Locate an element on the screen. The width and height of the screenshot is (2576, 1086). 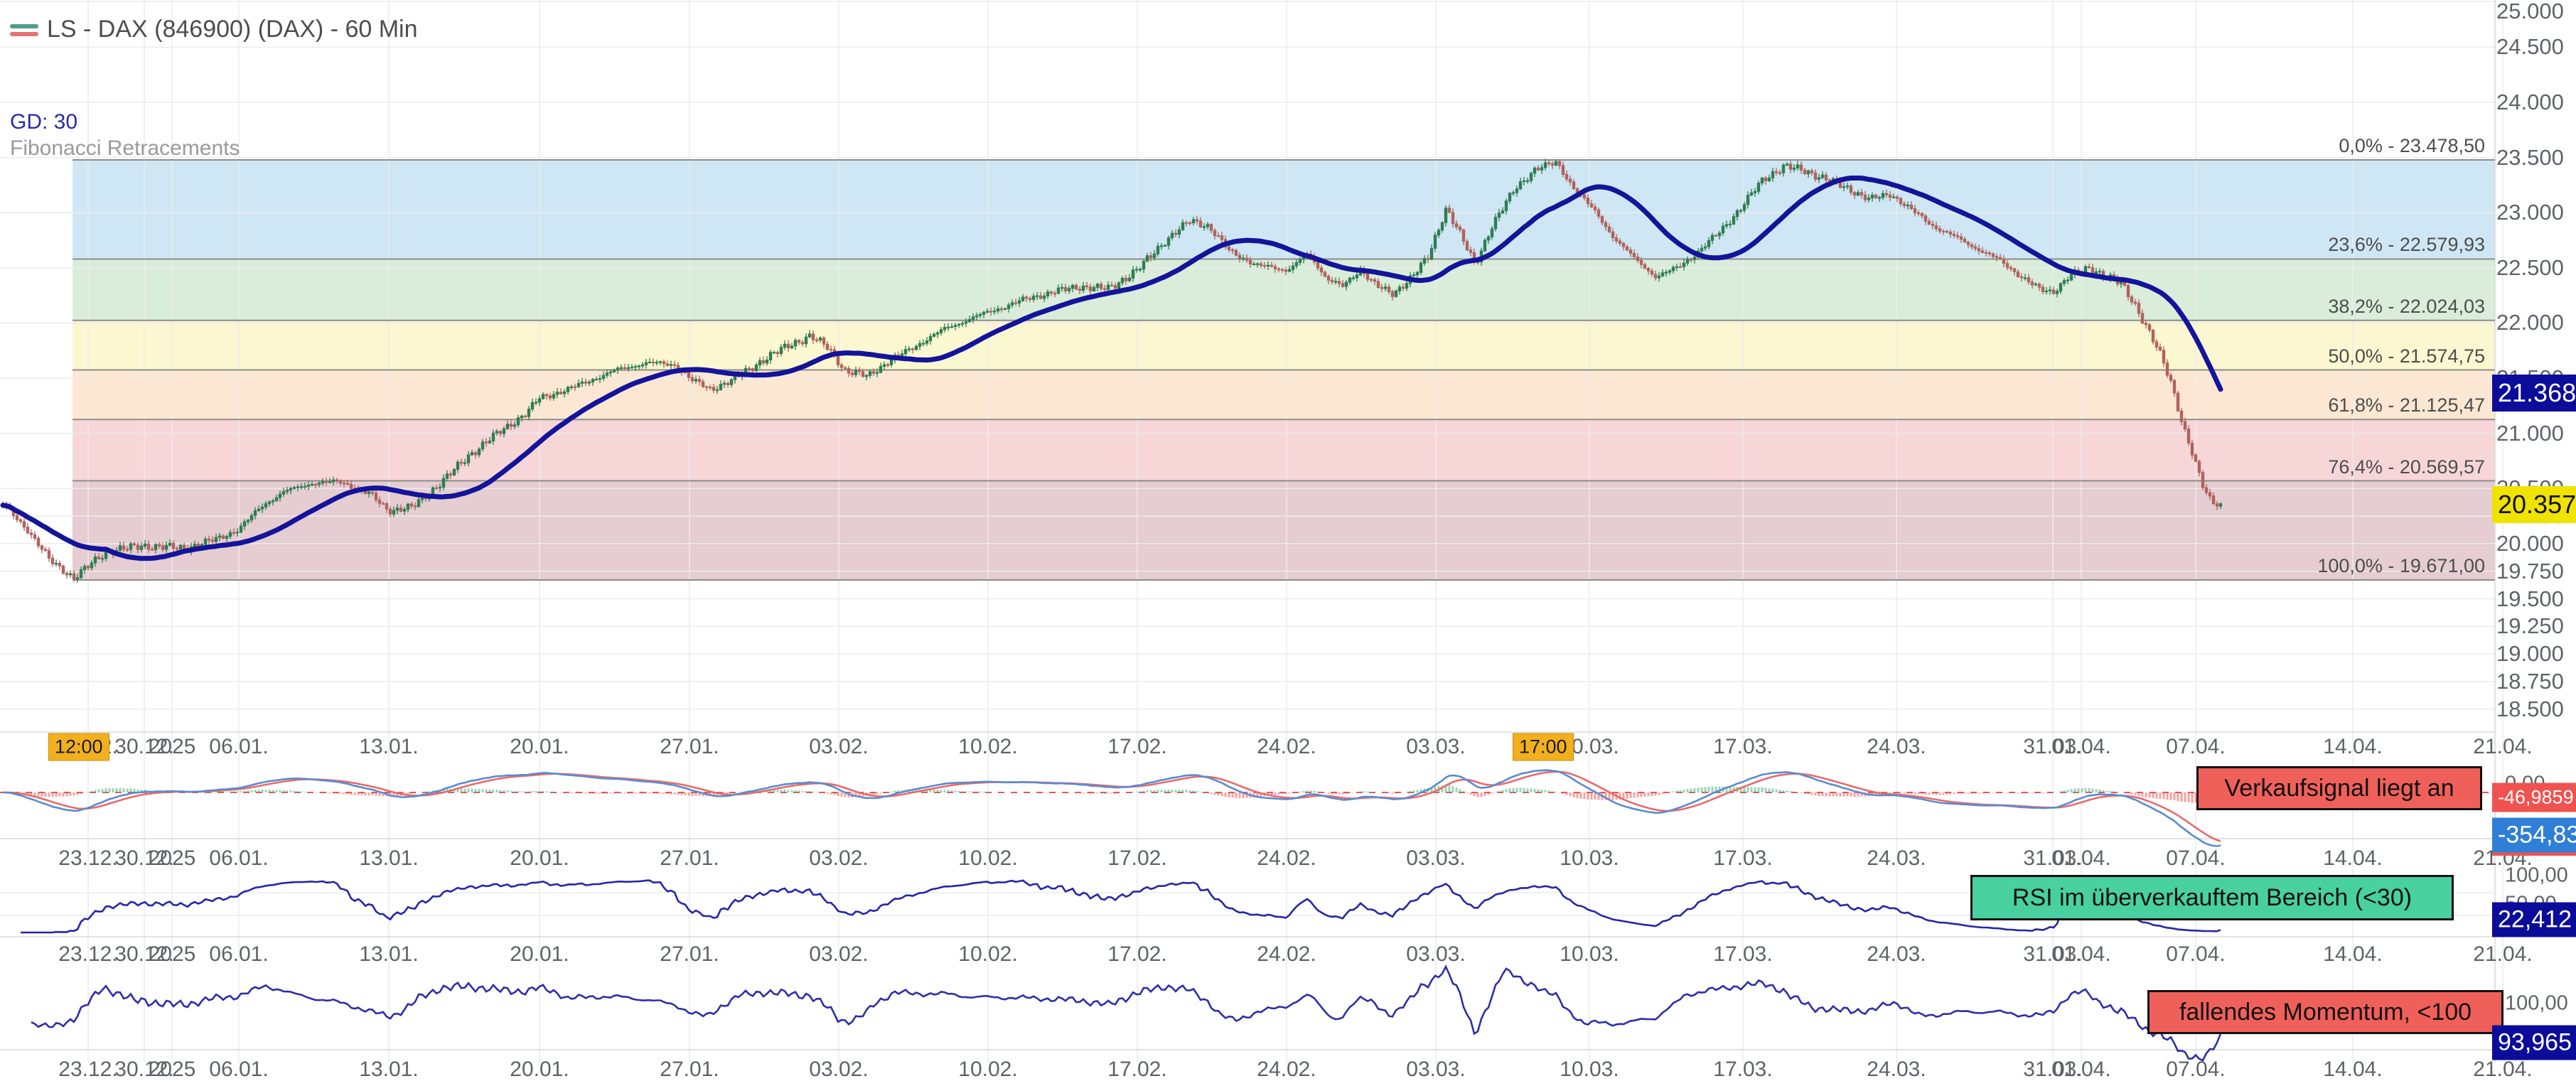
legend-line-red is located at coordinates (24, 34).